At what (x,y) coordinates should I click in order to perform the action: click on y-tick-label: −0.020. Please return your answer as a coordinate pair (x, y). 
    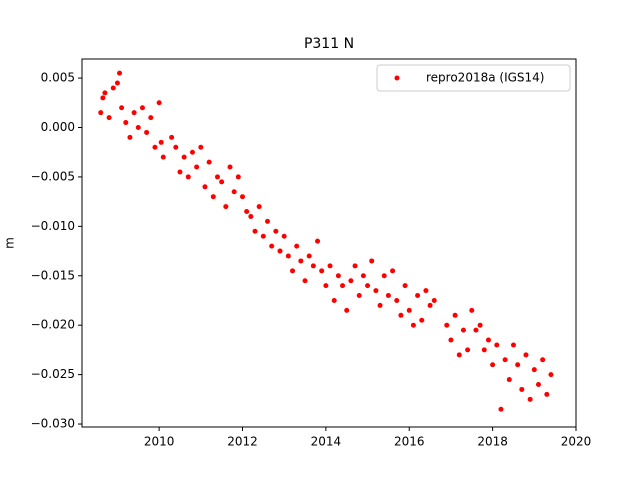
    Looking at the image, I should click on (53, 325).